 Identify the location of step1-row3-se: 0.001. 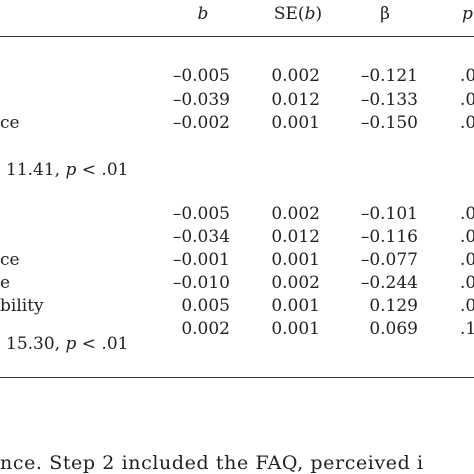
(295, 123).